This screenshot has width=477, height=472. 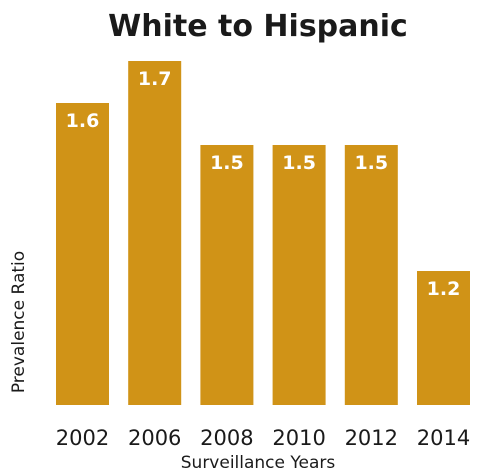 I want to click on data-label-2008: 1.5, so click(x=227, y=163).